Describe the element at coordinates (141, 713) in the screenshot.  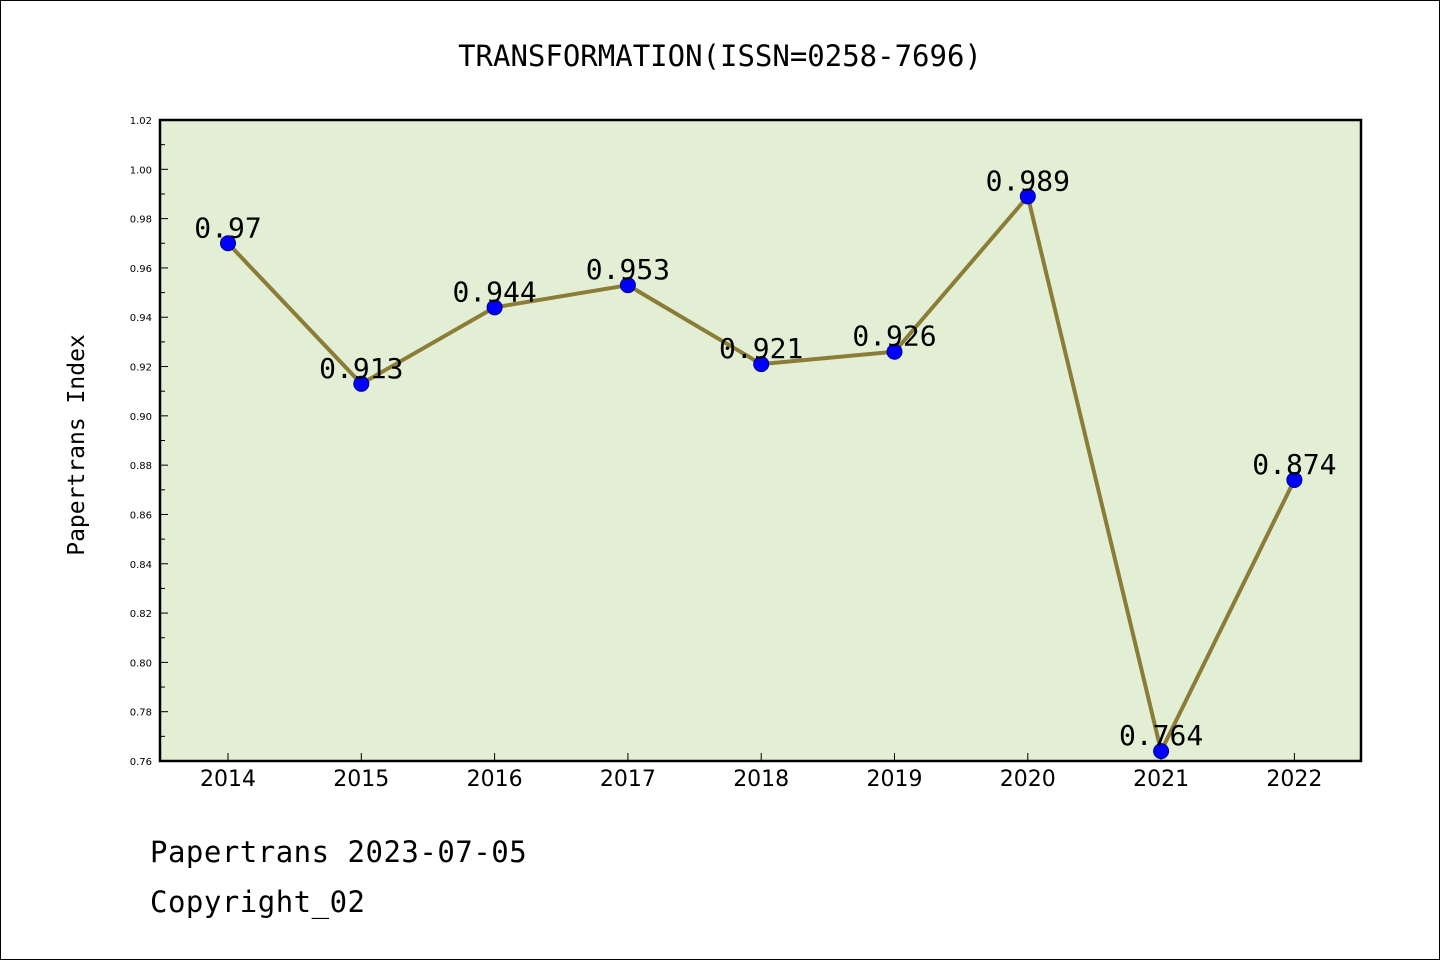
I see `y-tick-label: 0.78` at that location.